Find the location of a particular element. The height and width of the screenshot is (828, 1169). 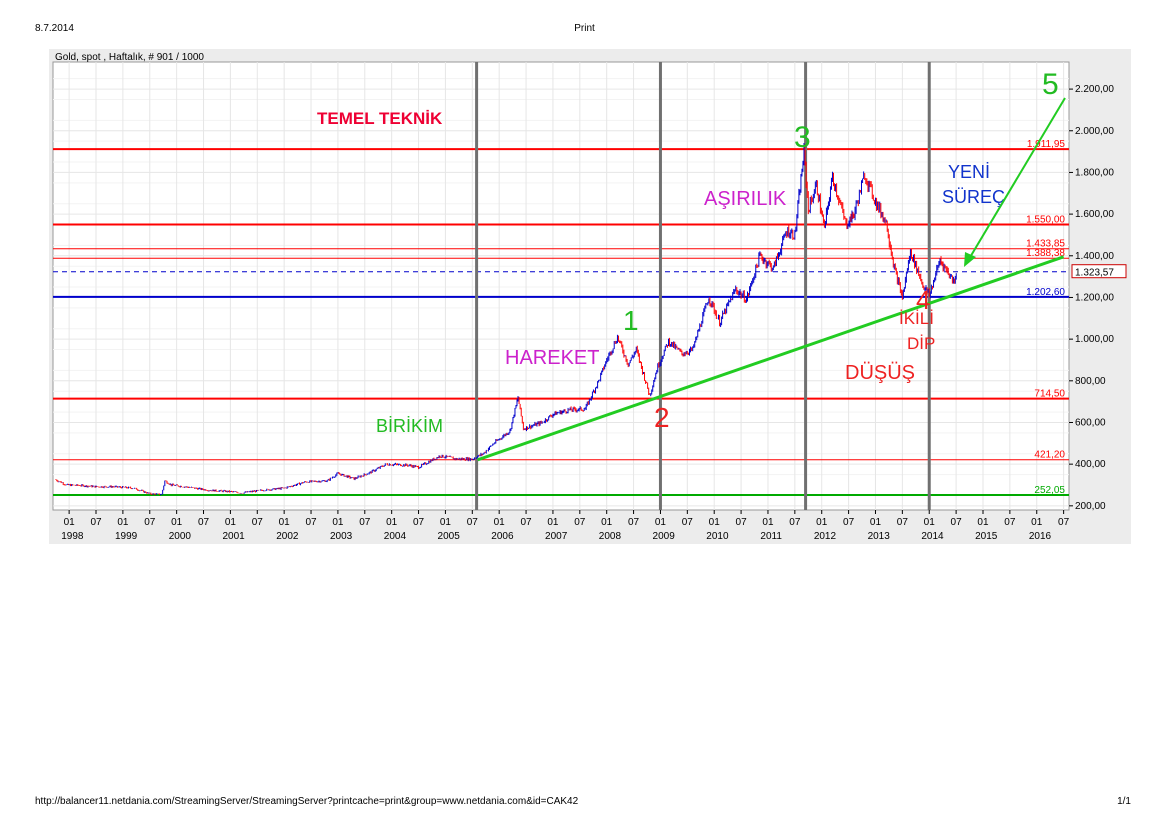

trendline is located at coordinates (771, 358).